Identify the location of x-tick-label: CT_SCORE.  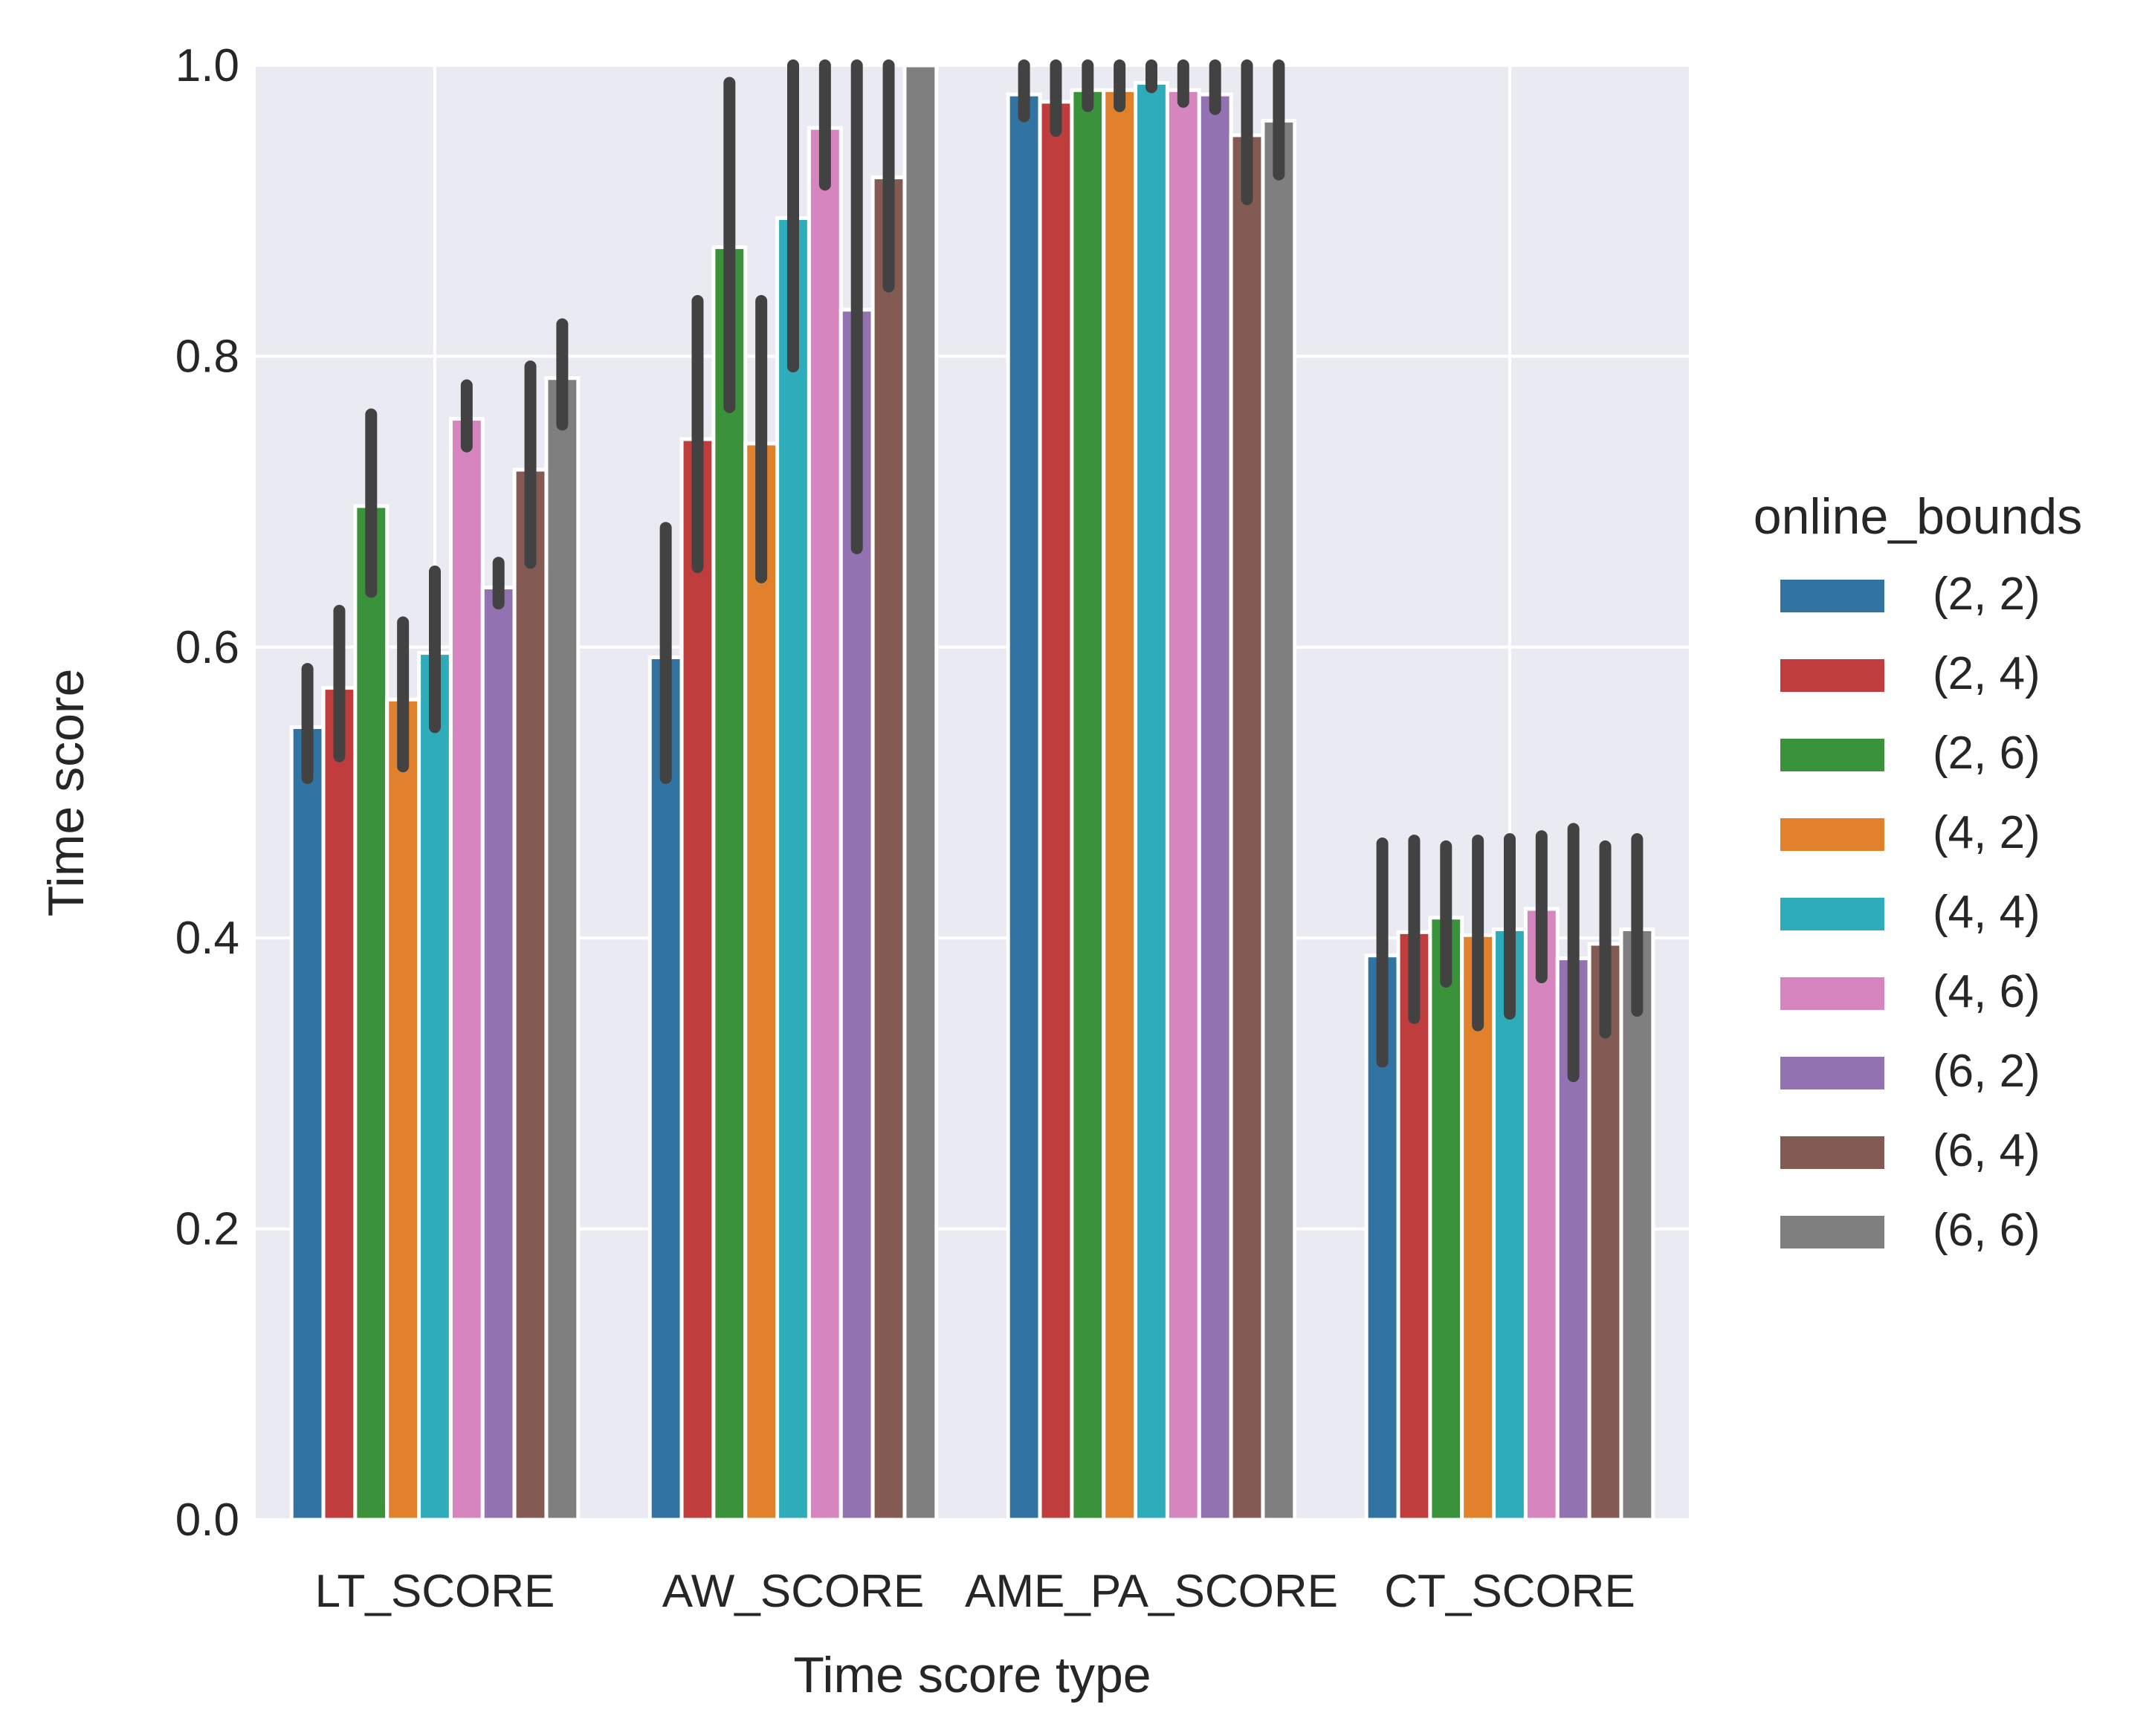
(1509, 1591).